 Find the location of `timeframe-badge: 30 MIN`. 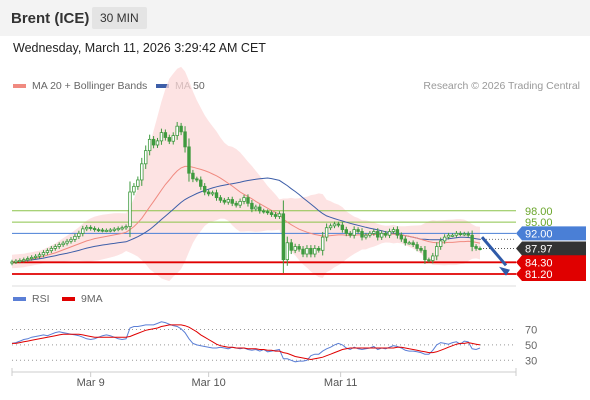

timeframe-badge: 30 MIN is located at coordinates (119, 18).